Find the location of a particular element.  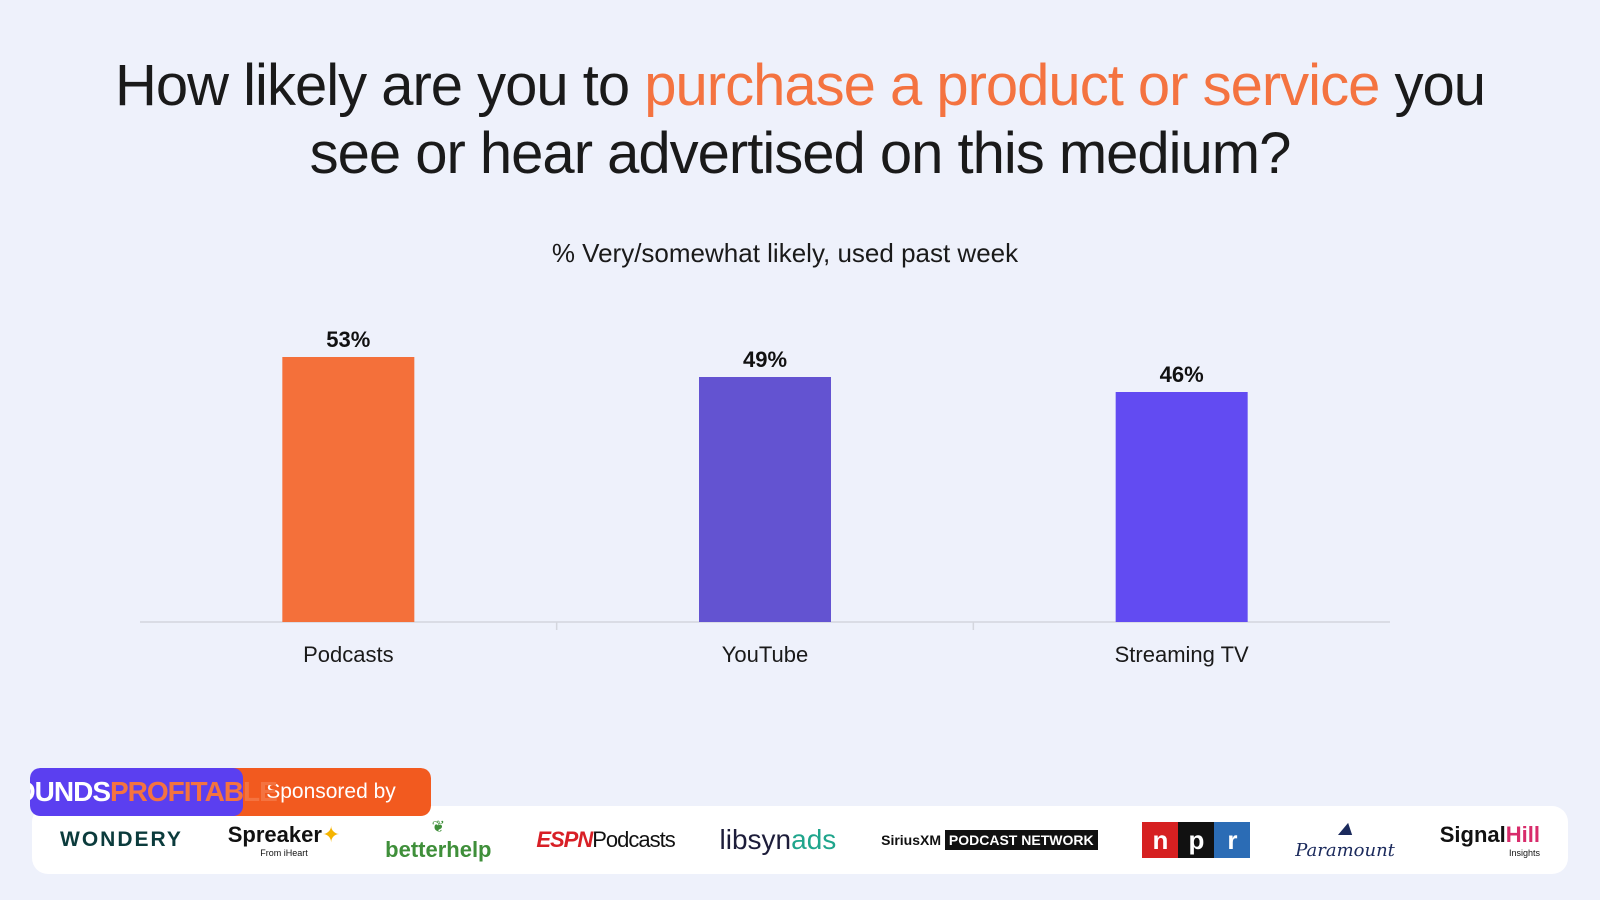

title-highlight: purchase a product or service is located at coordinates (1012, 85).